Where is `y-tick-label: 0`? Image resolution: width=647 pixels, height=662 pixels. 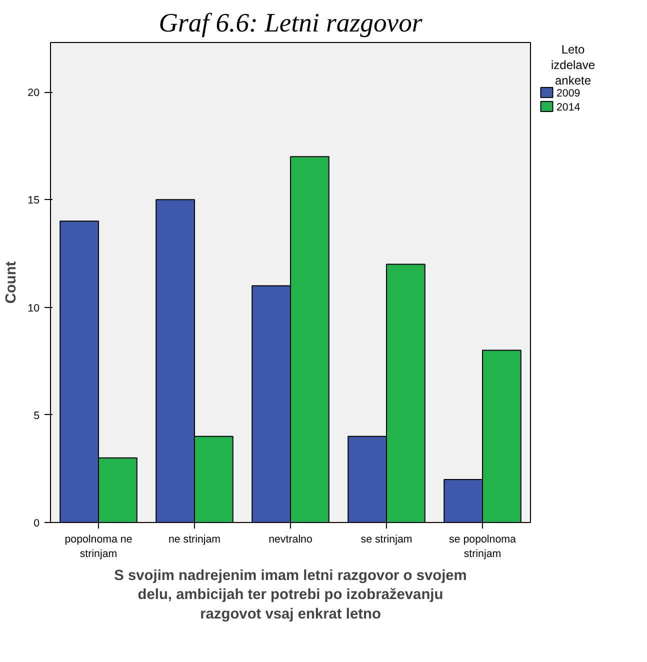 y-tick-label: 0 is located at coordinates (37, 524).